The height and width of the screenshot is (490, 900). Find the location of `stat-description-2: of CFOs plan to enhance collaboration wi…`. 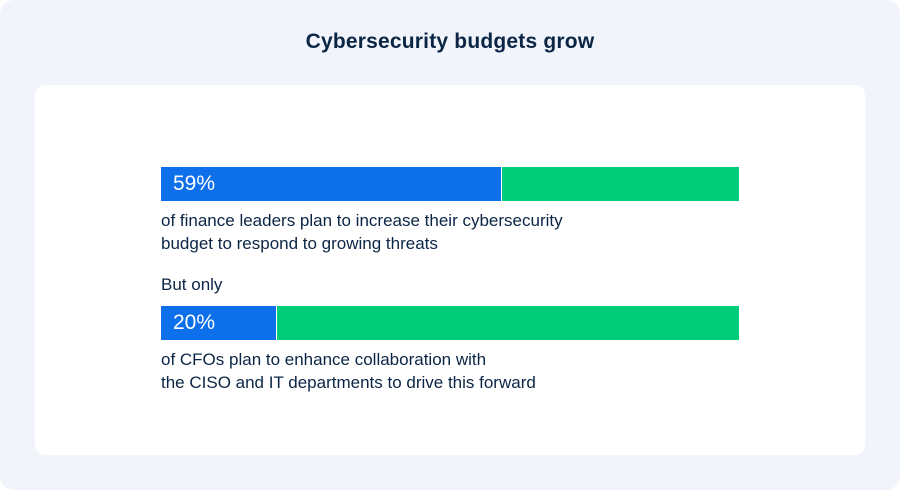

stat-description-2: of CFOs plan to enhance collaboration wi… is located at coordinates (450, 371).